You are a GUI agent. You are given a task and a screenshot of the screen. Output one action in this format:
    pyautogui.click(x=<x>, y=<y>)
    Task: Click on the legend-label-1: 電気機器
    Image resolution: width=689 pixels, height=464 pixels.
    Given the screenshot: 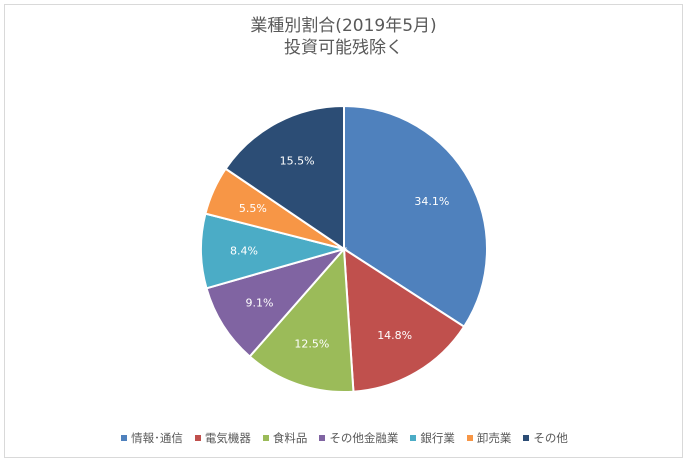 What is the action you would take?
    pyautogui.click(x=227, y=438)
    